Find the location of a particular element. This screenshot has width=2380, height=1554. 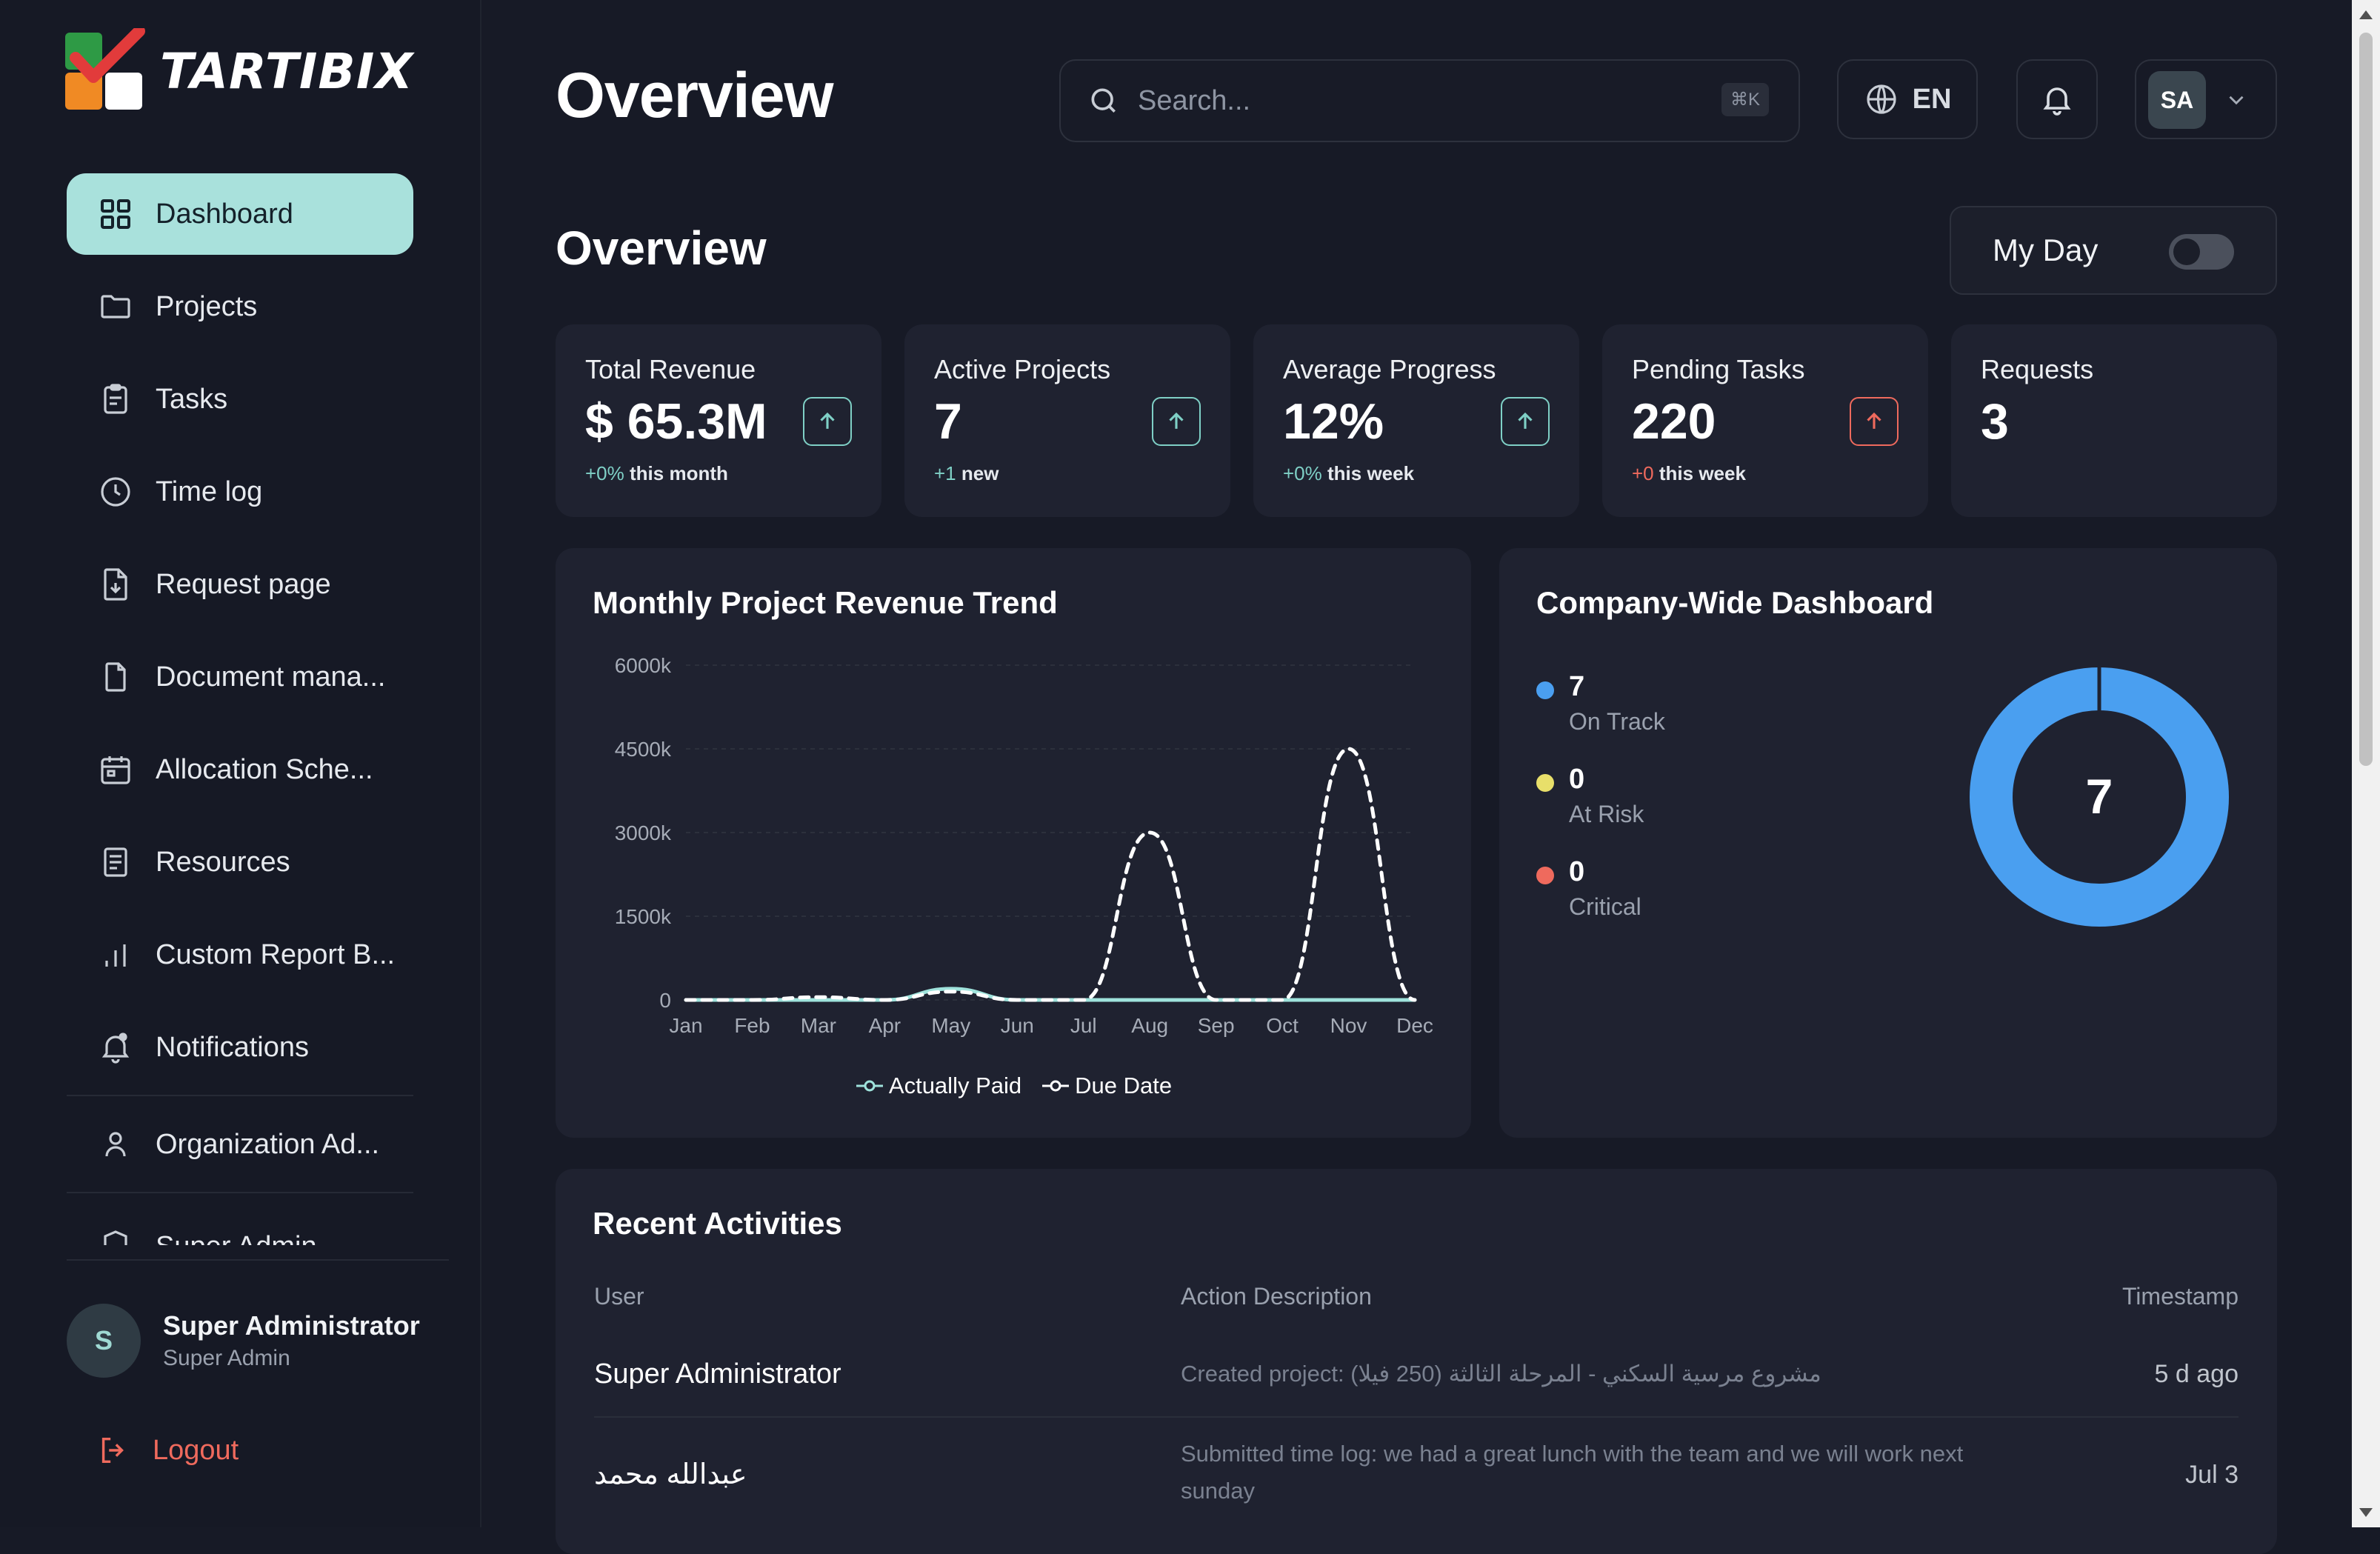

sidebar-item-projects: Projects is located at coordinates (240, 306).